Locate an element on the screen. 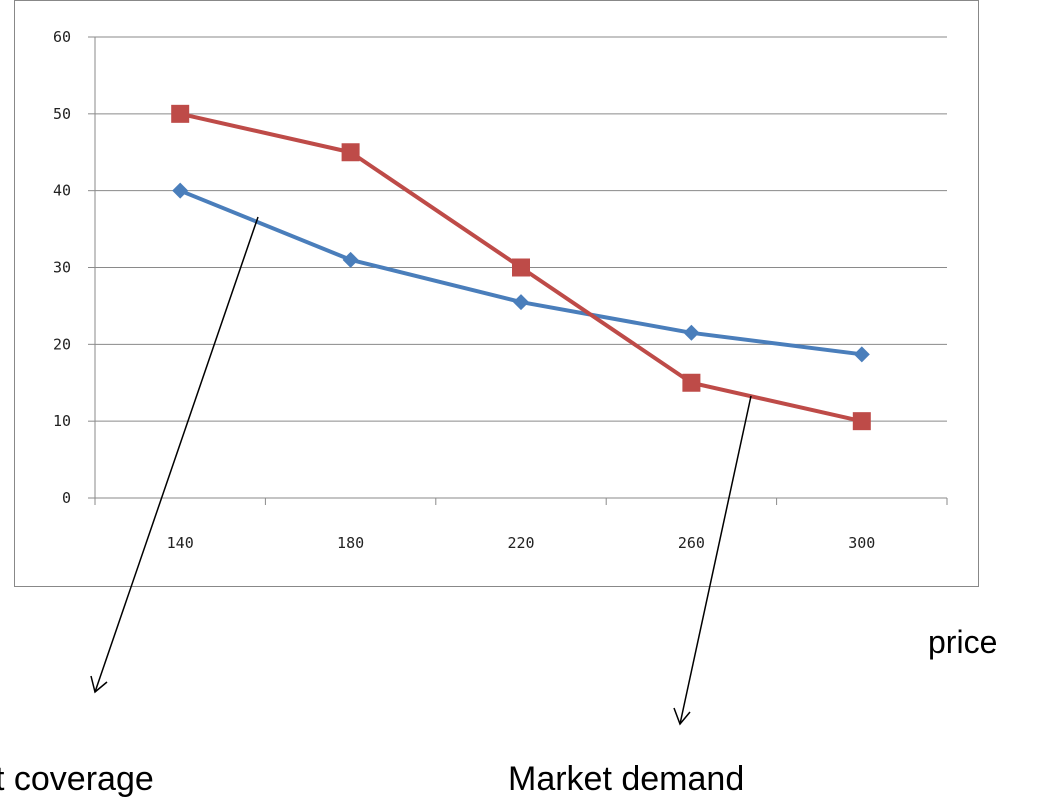  x-tick-label: 140 is located at coordinates (180, 543).